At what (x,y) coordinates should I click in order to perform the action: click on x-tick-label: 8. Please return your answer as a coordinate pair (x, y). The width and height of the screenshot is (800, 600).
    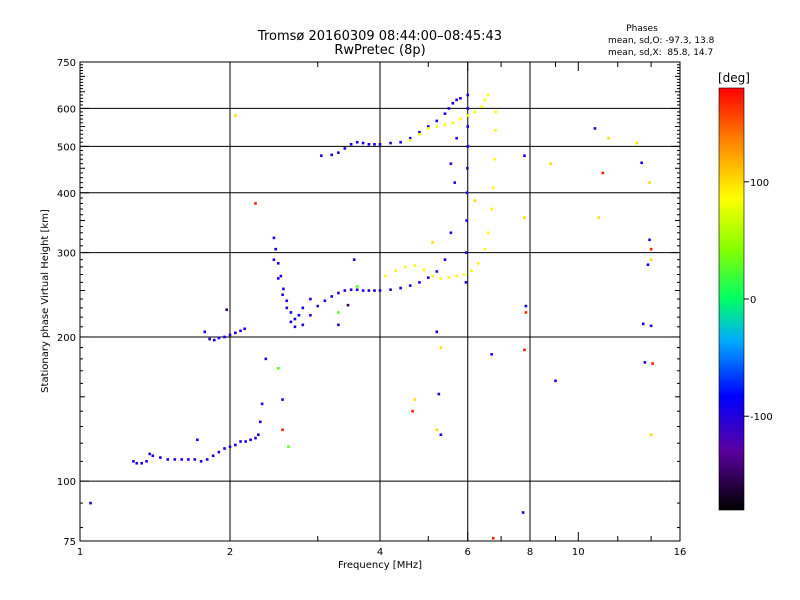
    Looking at the image, I should click on (530, 552).